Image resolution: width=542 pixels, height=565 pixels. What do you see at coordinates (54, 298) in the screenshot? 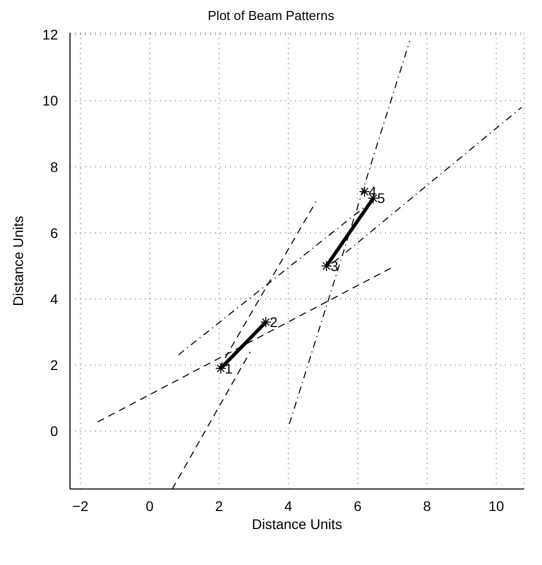
I see `y-tick-label: 4` at bounding box center [54, 298].